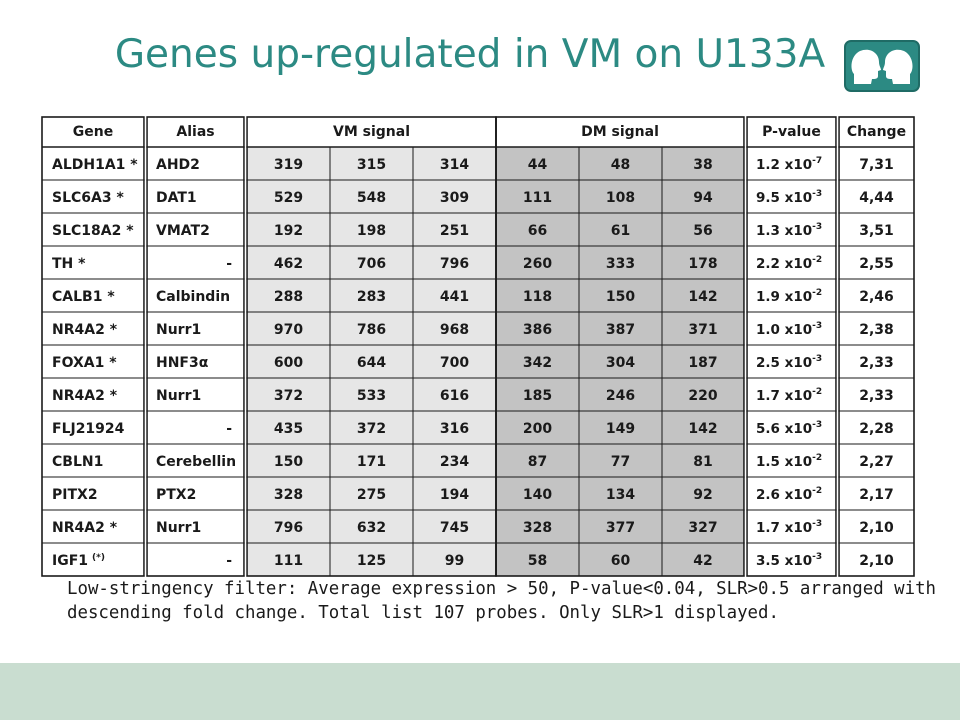  Describe the element at coordinates (702, 264) in the screenshot. I see `cell-dm-signal: 178` at that location.